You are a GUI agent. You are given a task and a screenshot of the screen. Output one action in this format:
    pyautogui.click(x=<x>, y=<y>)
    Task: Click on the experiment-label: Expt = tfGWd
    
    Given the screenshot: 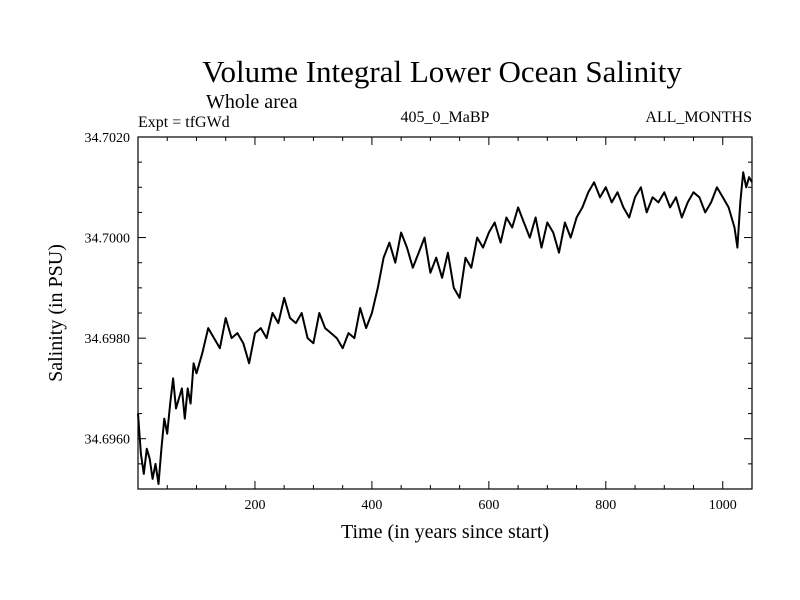 What is the action you would take?
    pyautogui.click(x=184, y=122)
    